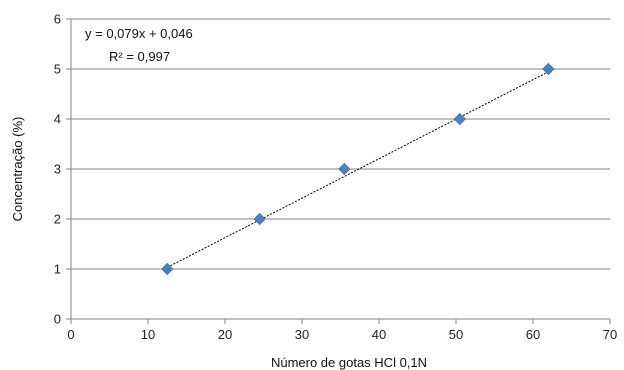  What do you see at coordinates (57, 119) in the screenshot?
I see `y-tick-label-4: 4` at bounding box center [57, 119].